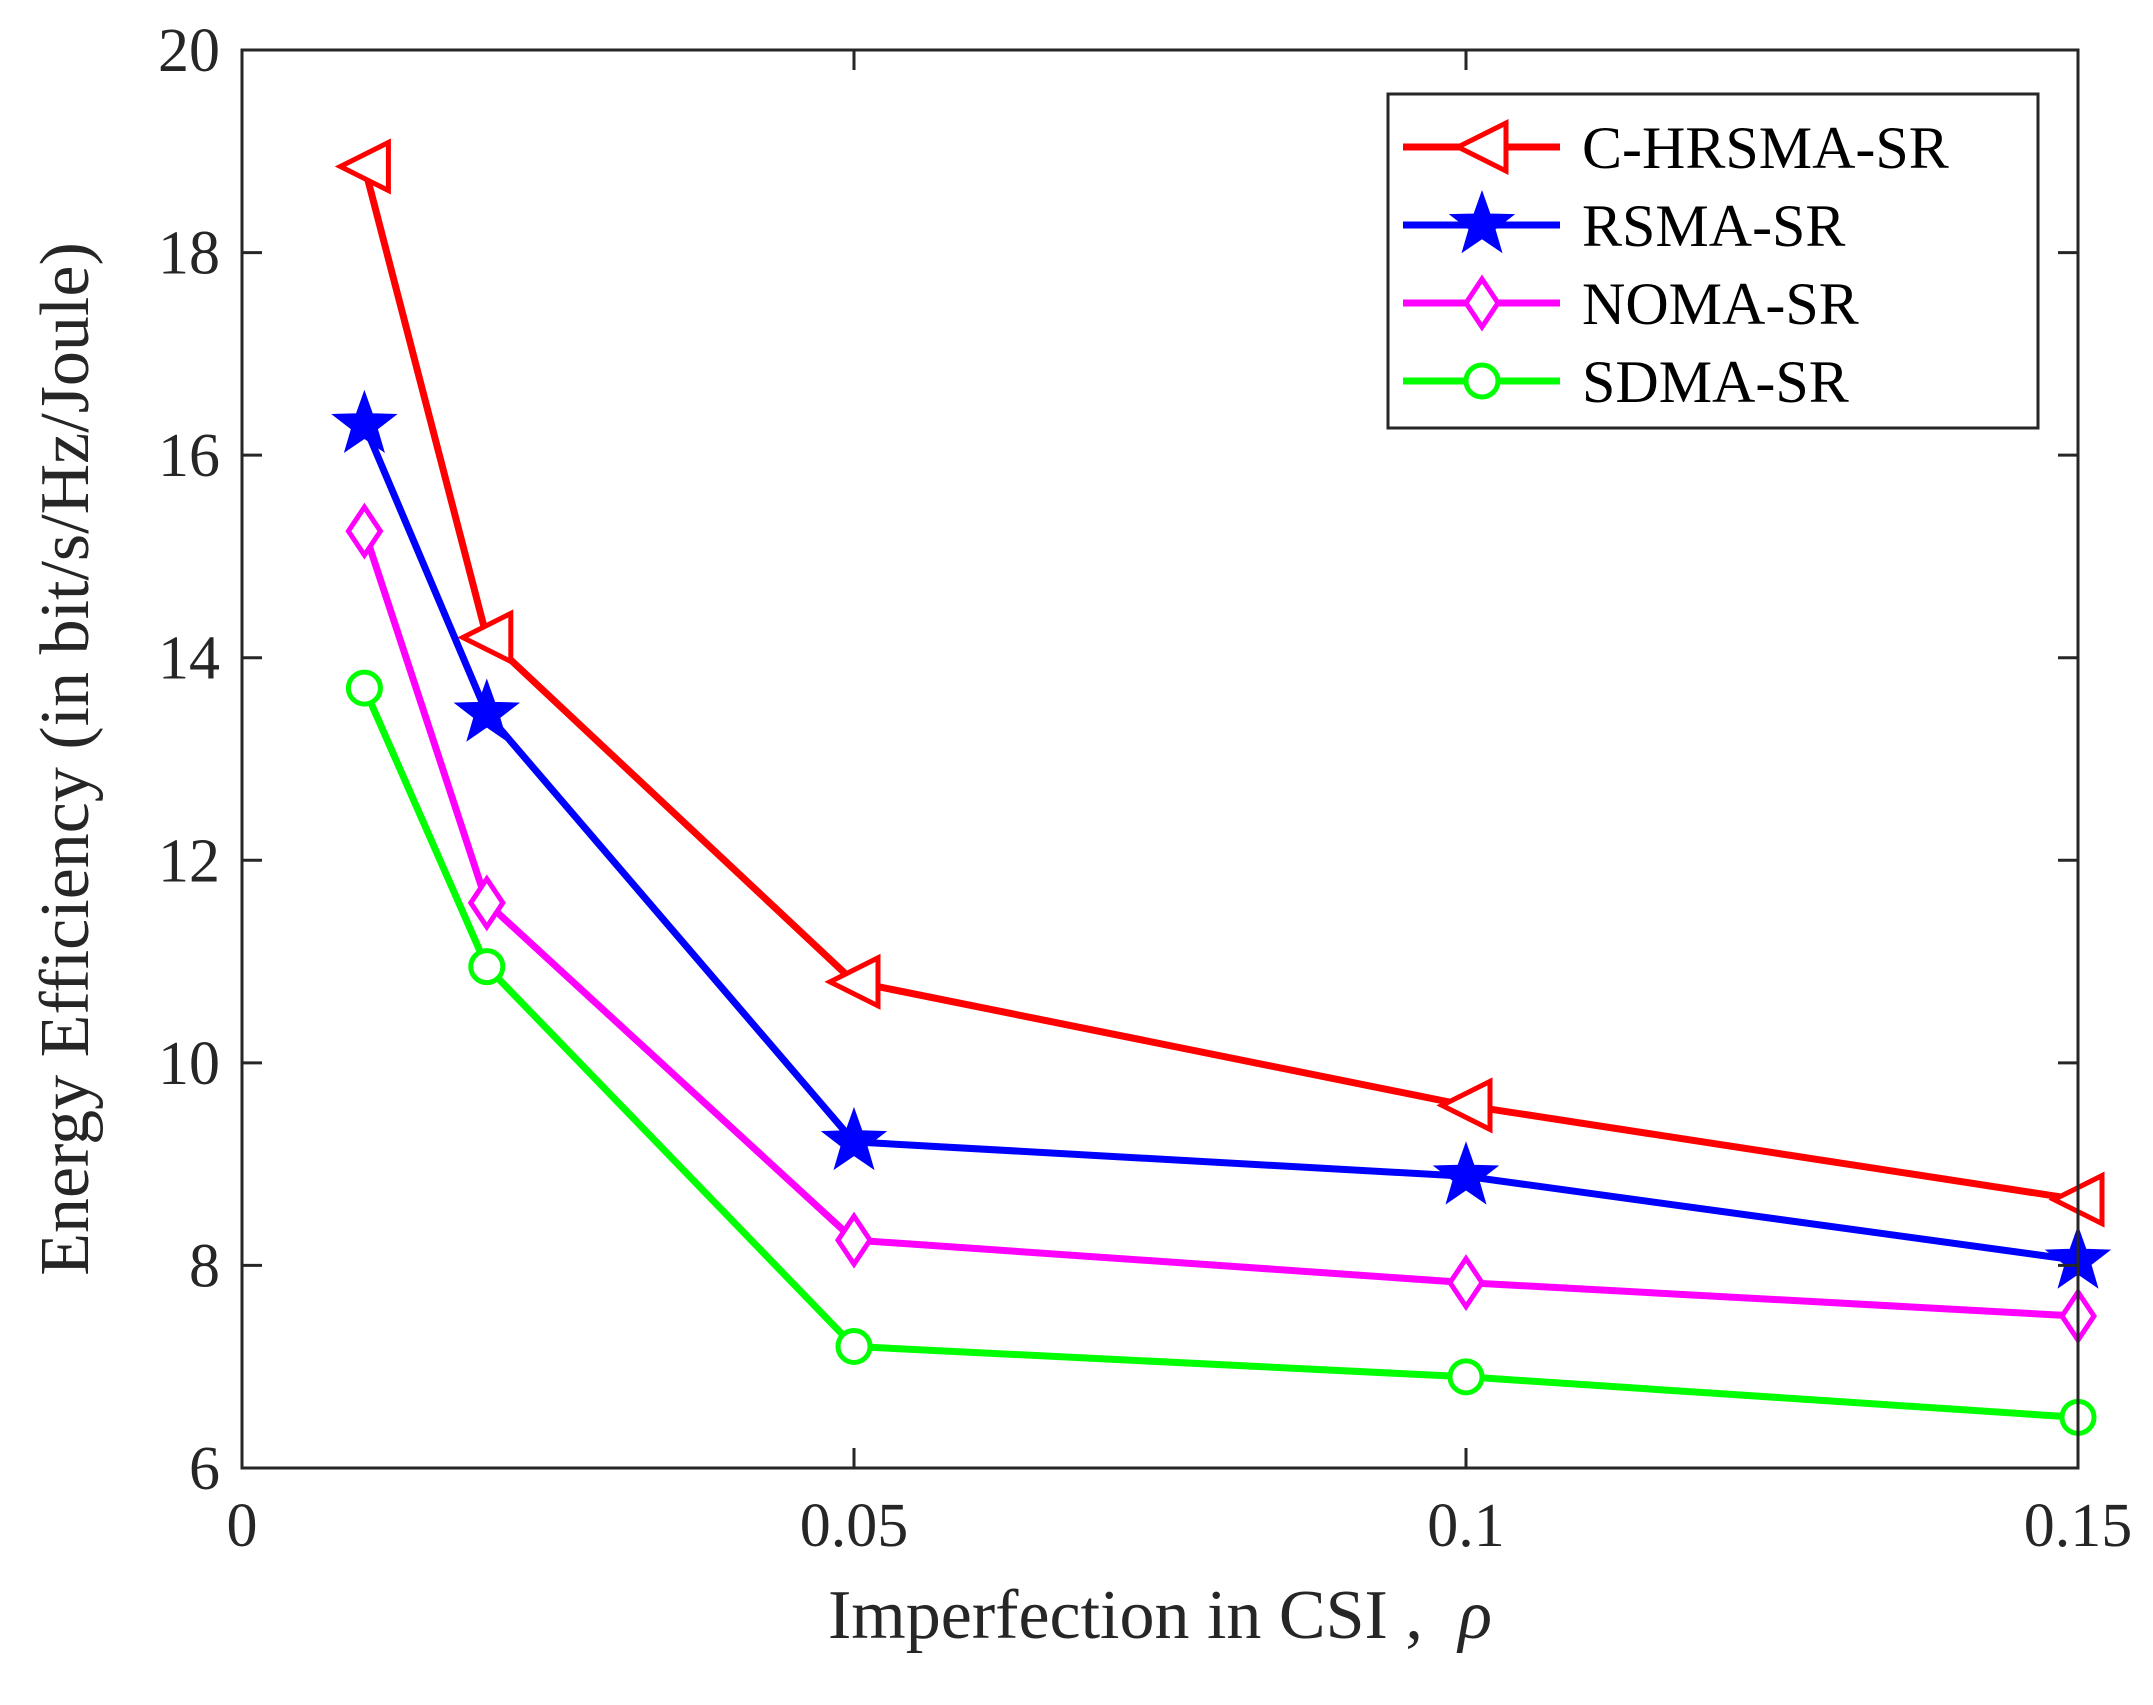  I want to click on legend-item: RSMA-SR, so click(1624, 224).